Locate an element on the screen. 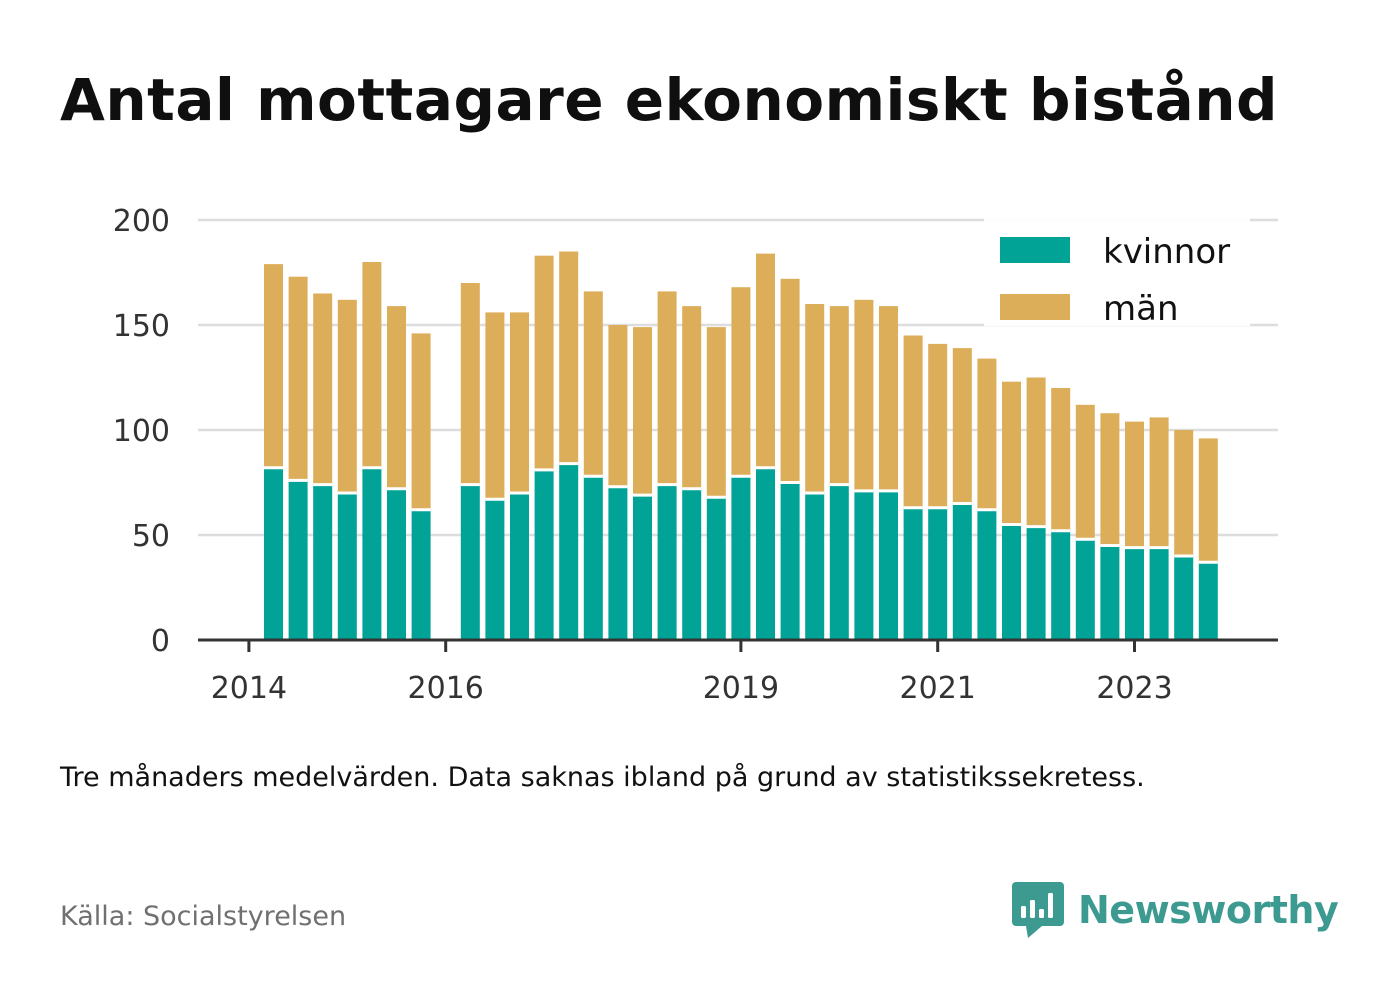 Image resolution: width=1382 pixels, height=999 pixels. legend-swatch-man is located at coordinates (1035, 307).